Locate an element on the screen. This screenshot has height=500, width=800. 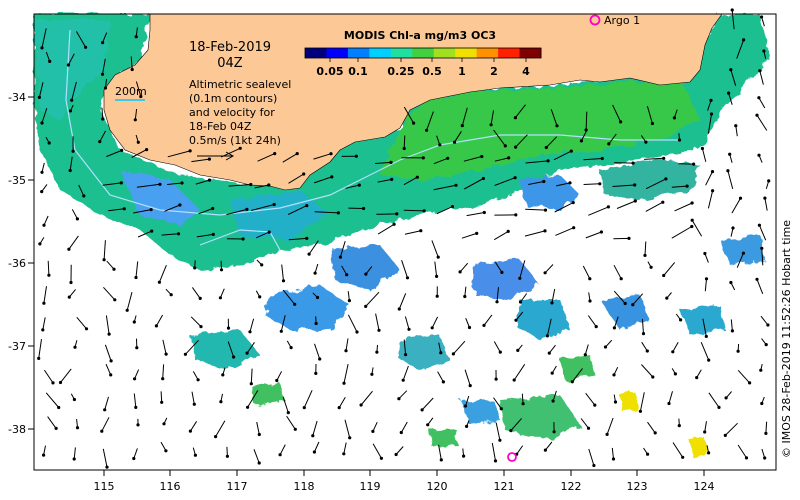
colorbar-tick-label: 1 is located at coordinates (462, 71).